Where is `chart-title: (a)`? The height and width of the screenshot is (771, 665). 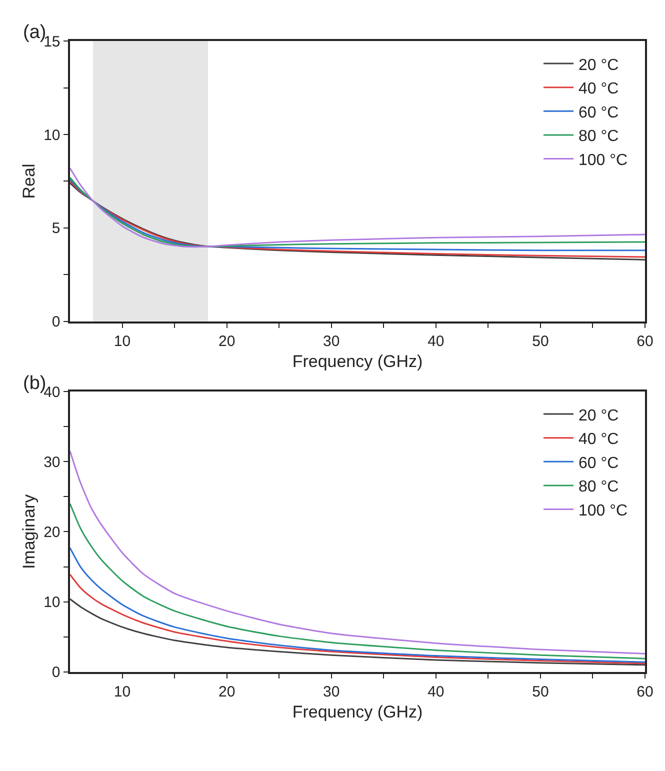 chart-title: (a) is located at coordinates (34, 32).